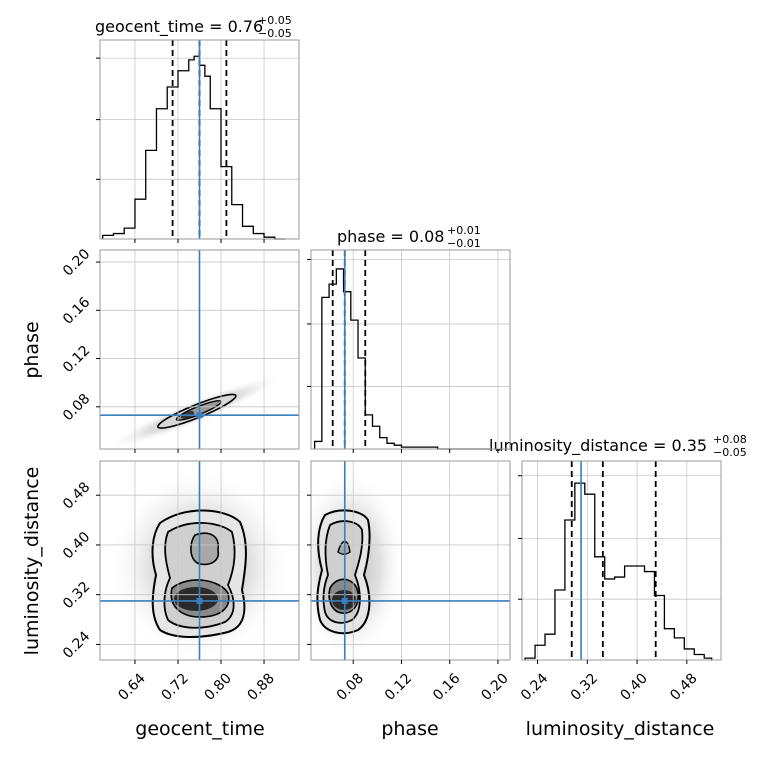  Describe the element at coordinates (261, 686) in the screenshot. I see `tick-label-x: 0.88` at that location.